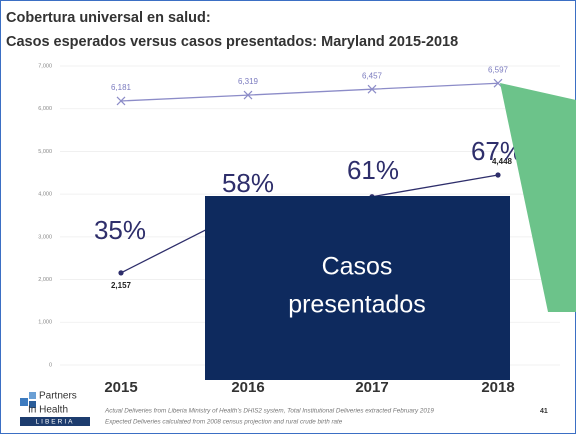 The height and width of the screenshot is (434, 576). Describe the element at coordinates (45, 280) in the screenshot. I see `y-tick-label: 2,000` at that location.